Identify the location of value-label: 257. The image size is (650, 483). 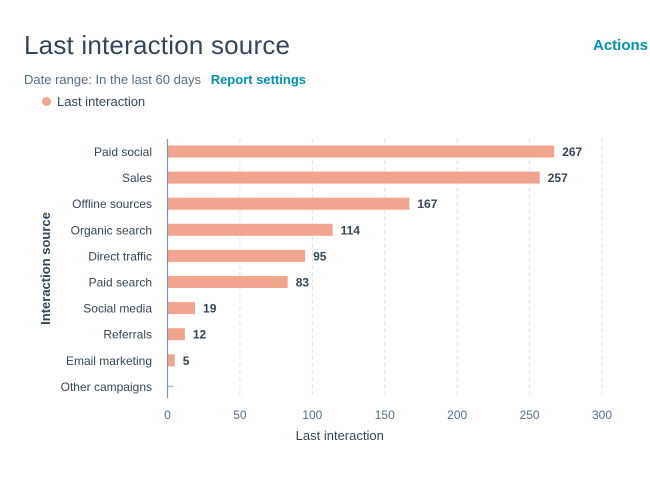
(558, 178).